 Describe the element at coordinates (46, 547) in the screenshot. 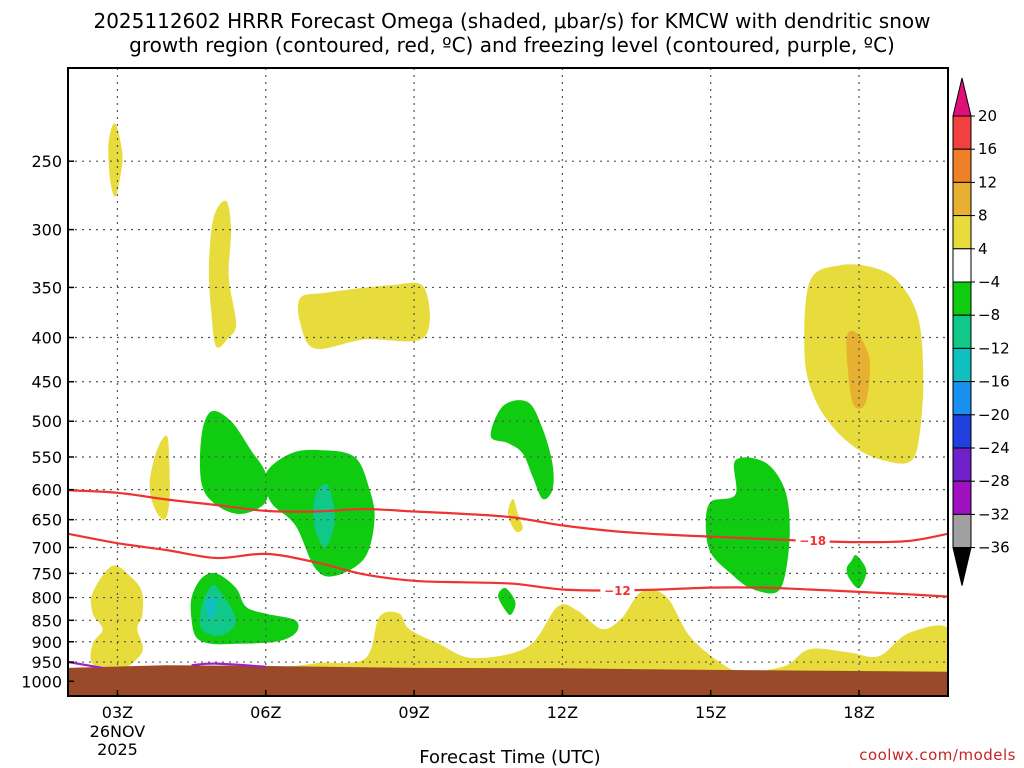

I see `y-tick-label-700: 700` at that location.